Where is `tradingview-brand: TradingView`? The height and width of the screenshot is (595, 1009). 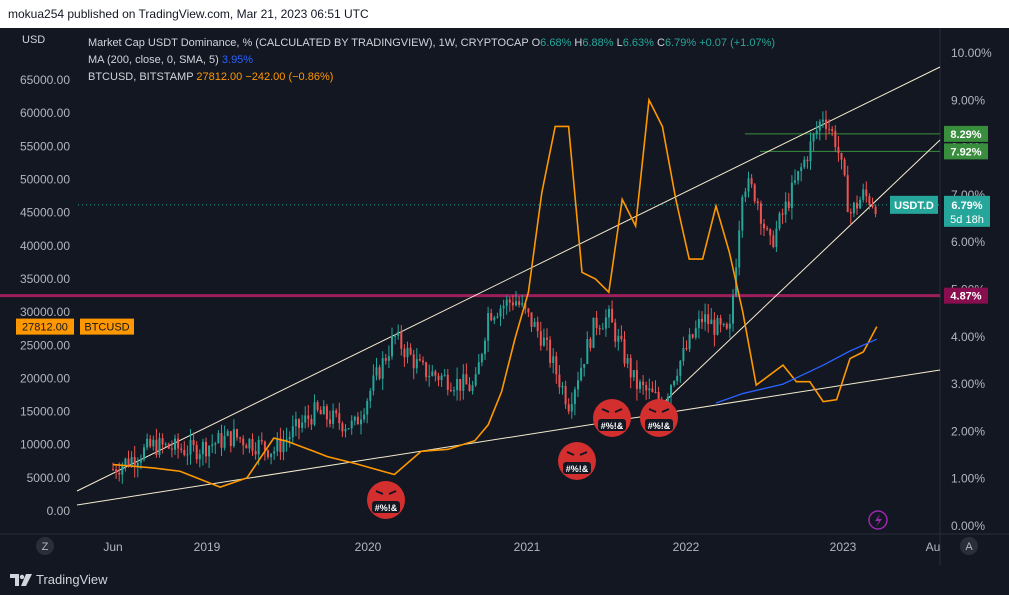 tradingview-brand: TradingView is located at coordinates (59, 580).